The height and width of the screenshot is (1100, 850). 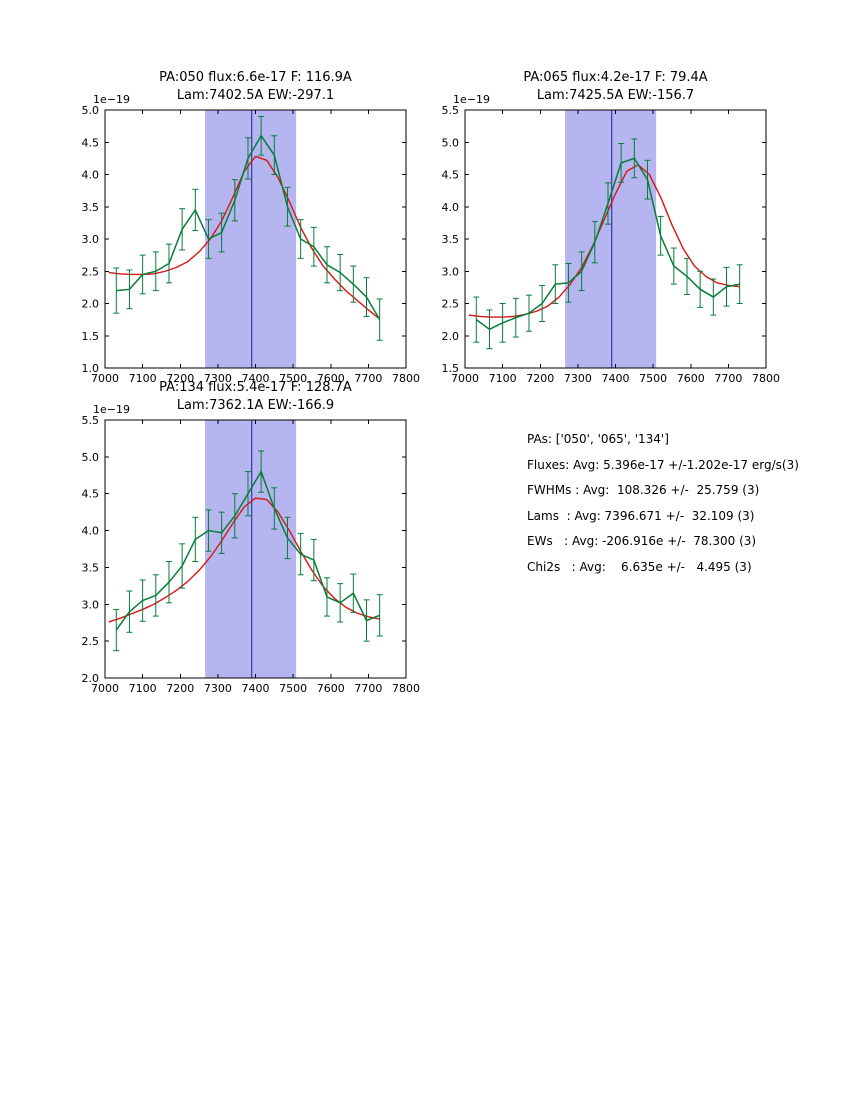 I want to click on plot-title-line2: Lam:7402.5A EW:-297.1, so click(x=255, y=95).